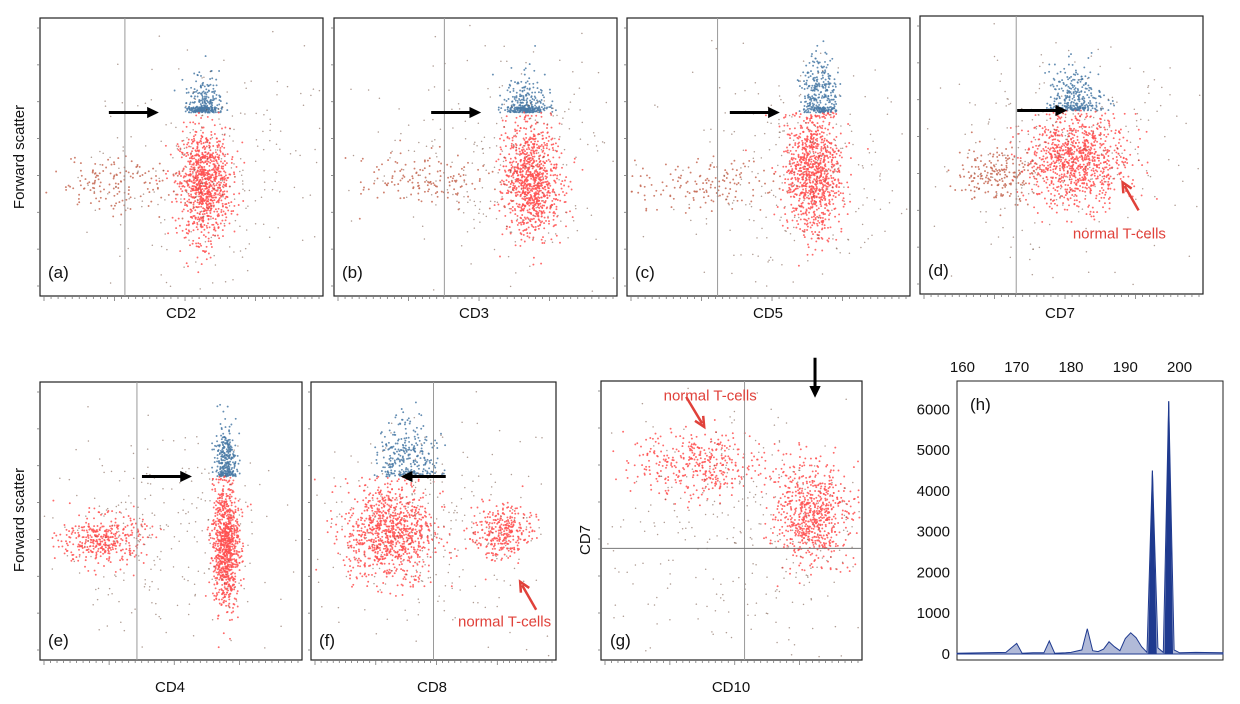 The image size is (1240, 704). I want to click on y-tick-labels: 0 1000 2000 3000 4000 5000 6000, so click(933, 532).